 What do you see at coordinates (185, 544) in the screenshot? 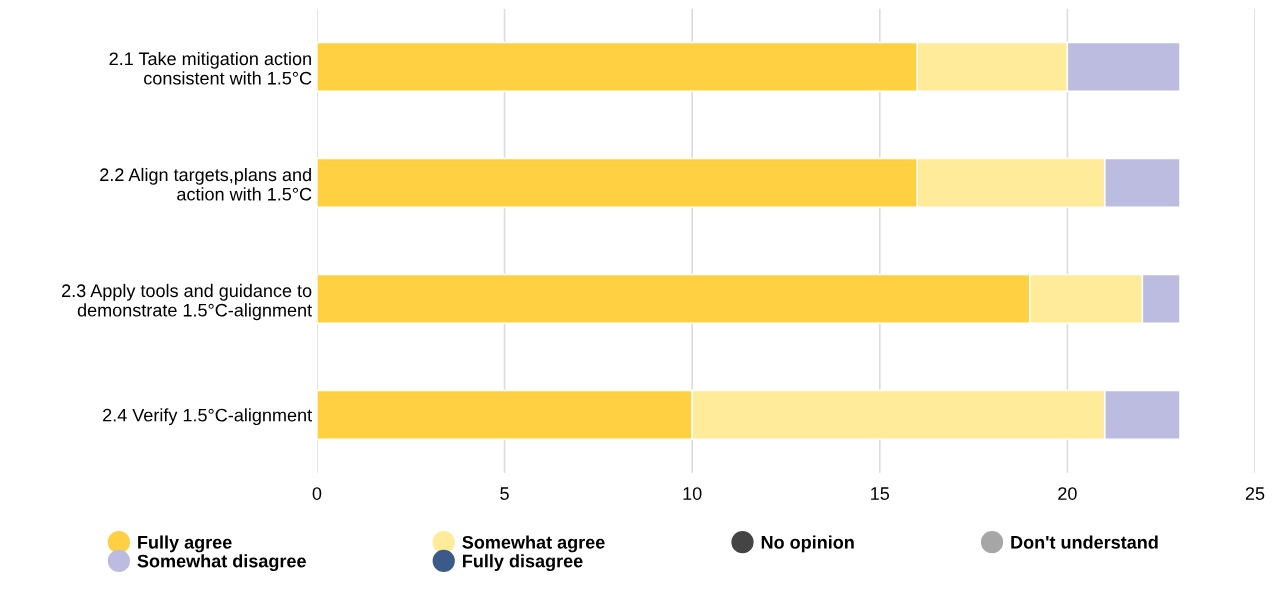
I see `legend-label: Fully agree` at bounding box center [185, 544].